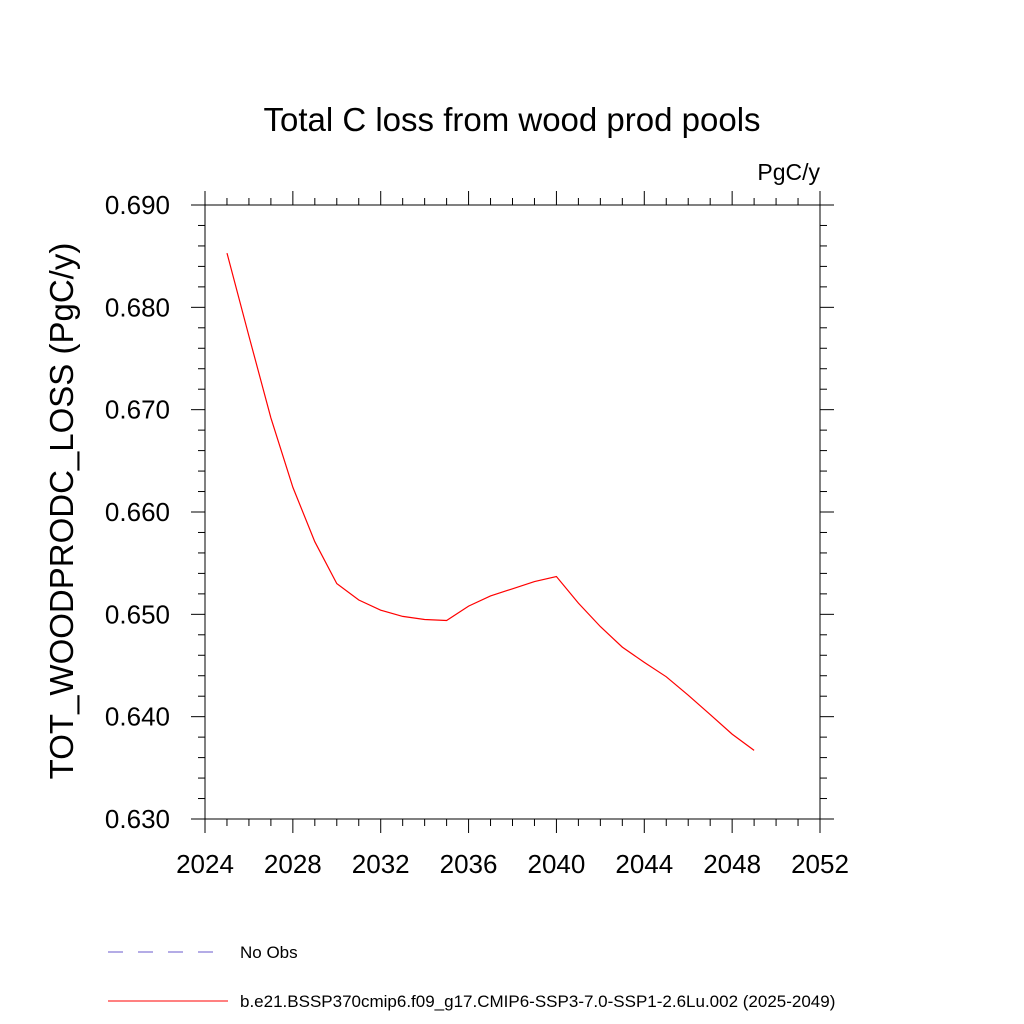 Image resolution: width=1024 pixels, height=1024 pixels. Describe the element at coordinates (293, 864) in the screenshot. I see `x-tick-label: 2028` at that location.